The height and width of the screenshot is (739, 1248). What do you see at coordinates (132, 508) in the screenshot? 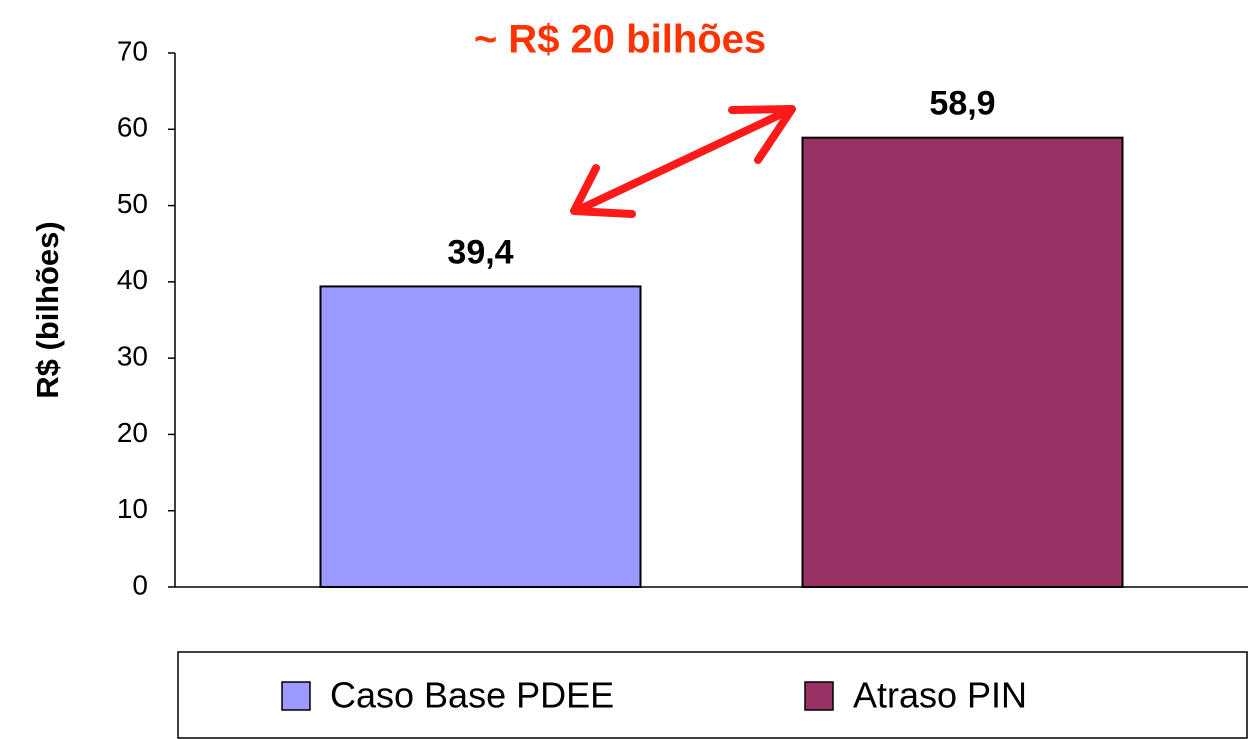
I see `y-tick-label: 10` at bounding box center [132, 508].